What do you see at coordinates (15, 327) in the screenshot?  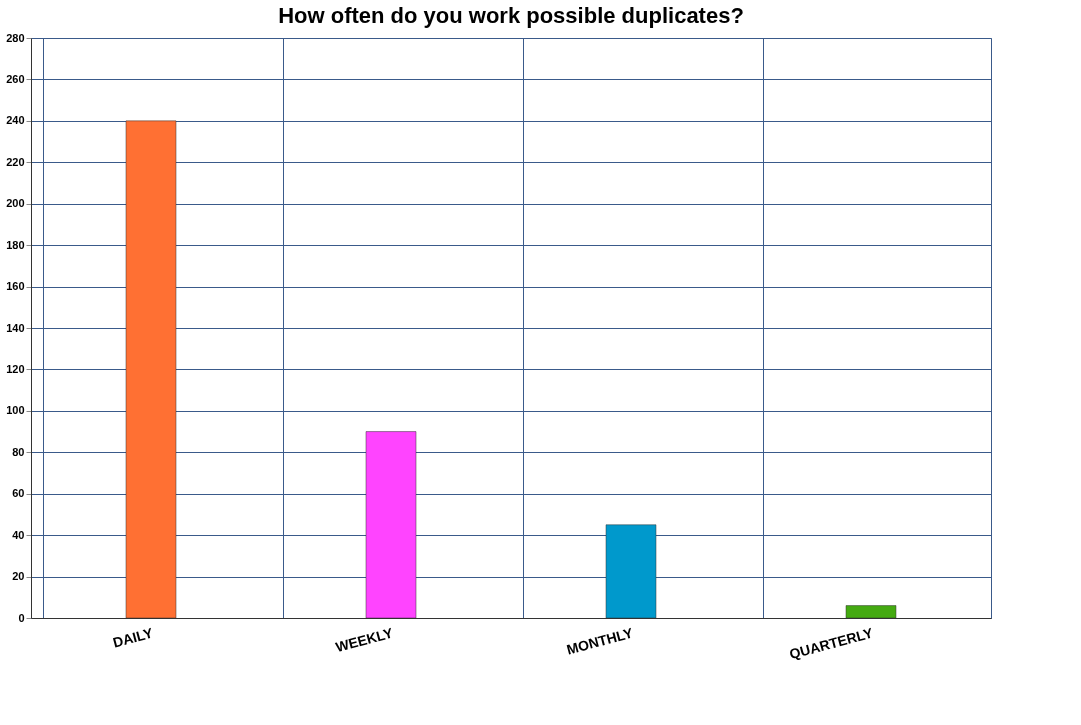 I see `y-tick-label: 140` at bounding box center [15, 327].